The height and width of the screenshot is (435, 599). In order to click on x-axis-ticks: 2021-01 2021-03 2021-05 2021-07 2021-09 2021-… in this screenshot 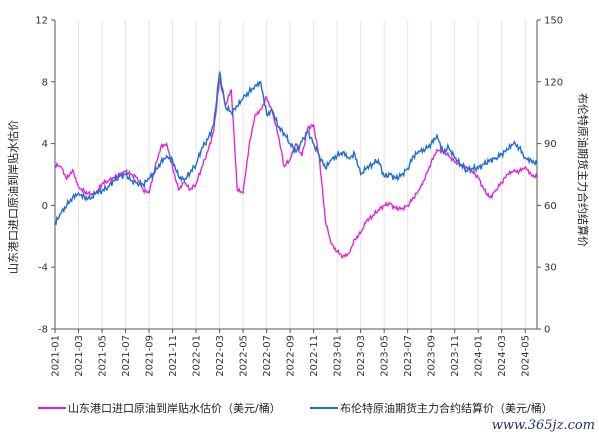, I will do `click(291, 353)`.